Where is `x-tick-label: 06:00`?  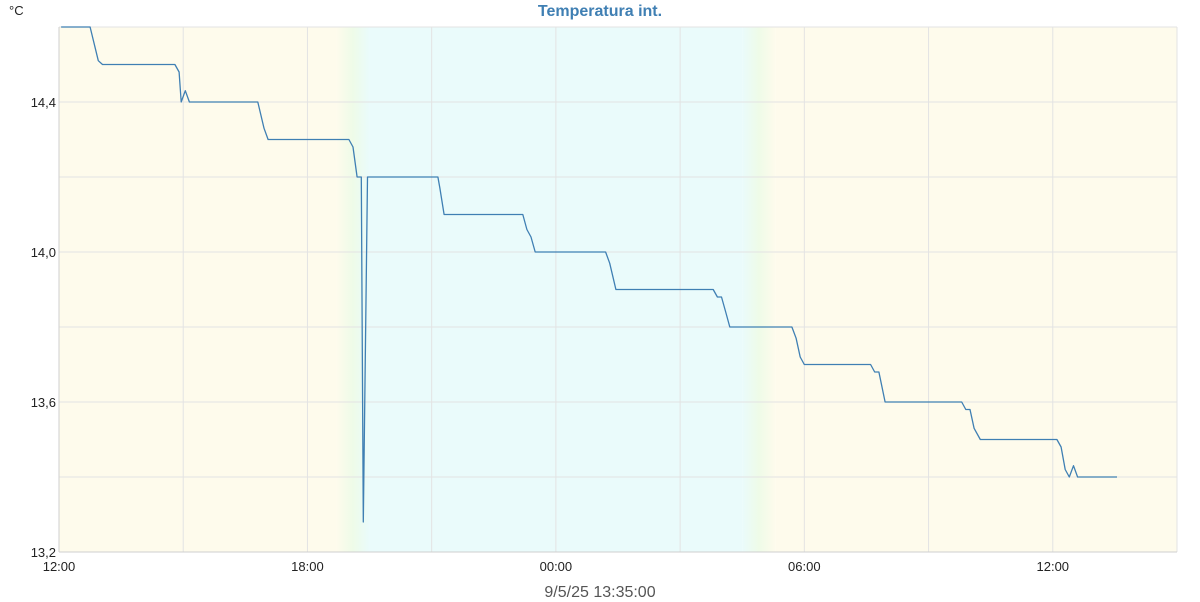
x-tick-label: 06:00 is located at coordinates (804, 566).